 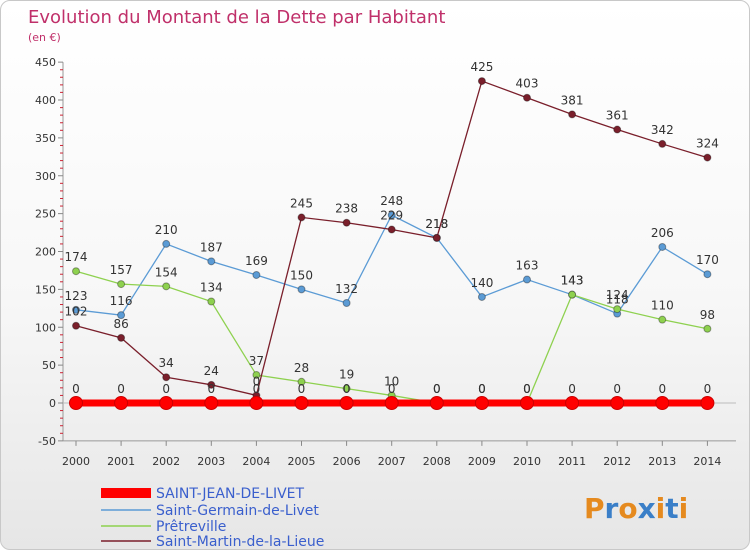 What do you see at coordinates (166, 230) in the screenshot?
I see `data-label: 210` at bounding box center [166, 230].